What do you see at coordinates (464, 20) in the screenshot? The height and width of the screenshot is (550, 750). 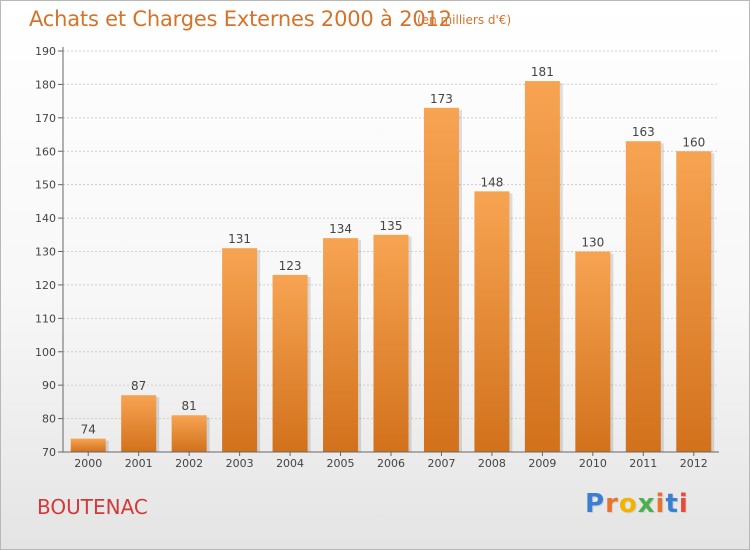 I see `chart-subtitle: (en milliers d'€)` at bounding box center [464, 20].